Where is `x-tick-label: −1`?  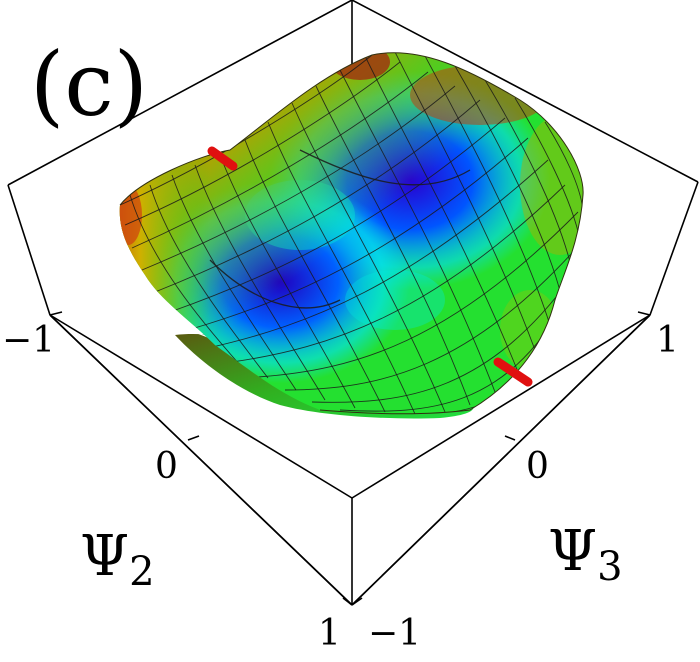 x-tick-label: −1 is located at coordinates (28, 340).